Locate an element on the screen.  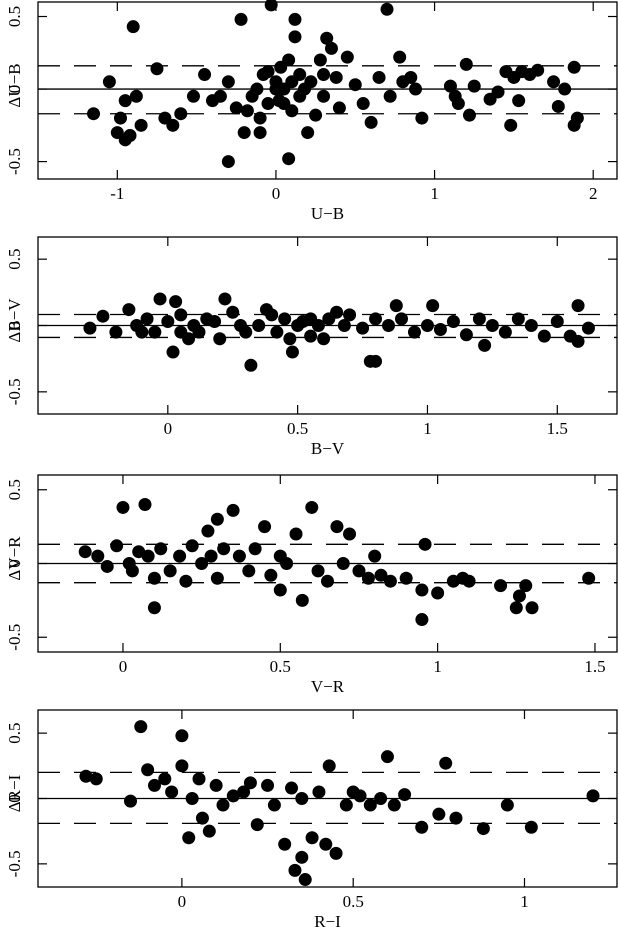
y-tick-label: 0.5 is located at coordinates (14, 259).